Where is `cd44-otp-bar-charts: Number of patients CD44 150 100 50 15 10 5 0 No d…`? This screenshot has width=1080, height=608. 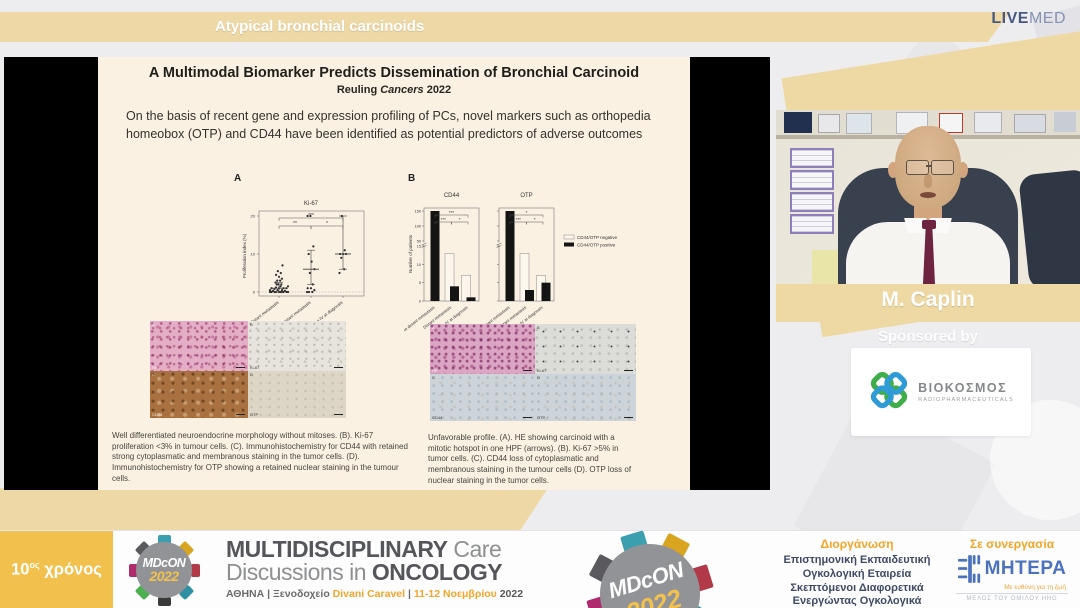
cd44-otp-bar-charts: Number of patients CD44 150 100 50 15 10 5 0 No d… is located at coordinates (527, 257).